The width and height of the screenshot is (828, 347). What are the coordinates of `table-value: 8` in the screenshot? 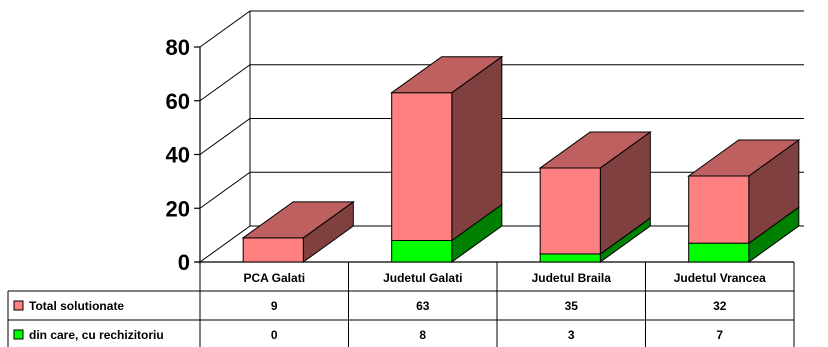 It's located at (422, 335).